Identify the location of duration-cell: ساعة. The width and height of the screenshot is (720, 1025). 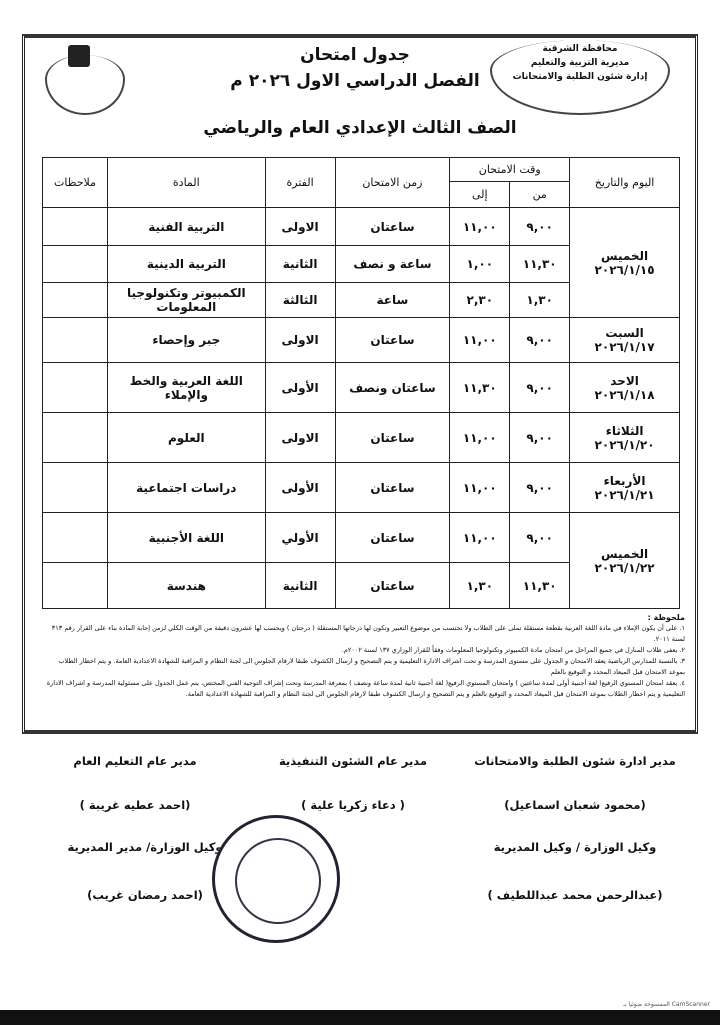
(392, 300).